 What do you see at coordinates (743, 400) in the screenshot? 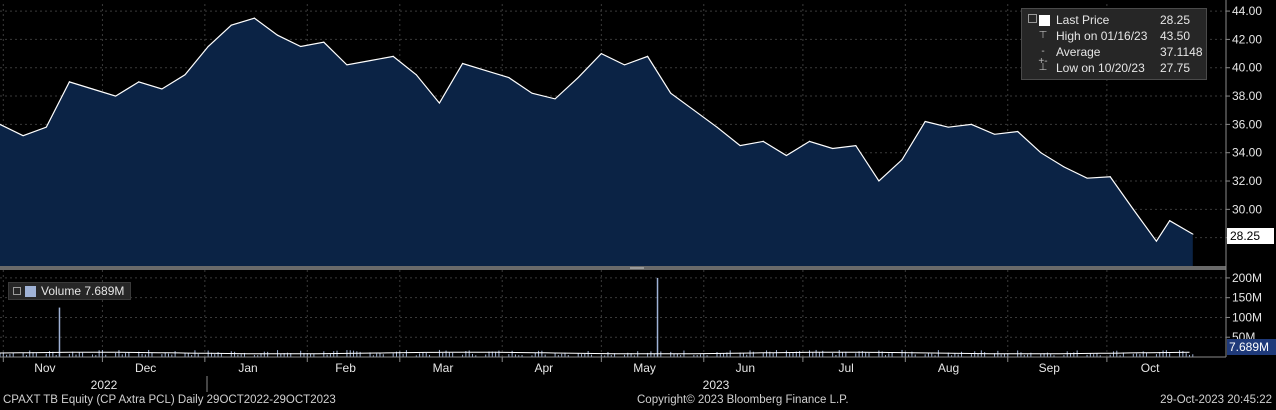
I see `footer-copyright: Copyright© 2023 Bloomberg Finance L.P.` at bounding box center [743, 400].